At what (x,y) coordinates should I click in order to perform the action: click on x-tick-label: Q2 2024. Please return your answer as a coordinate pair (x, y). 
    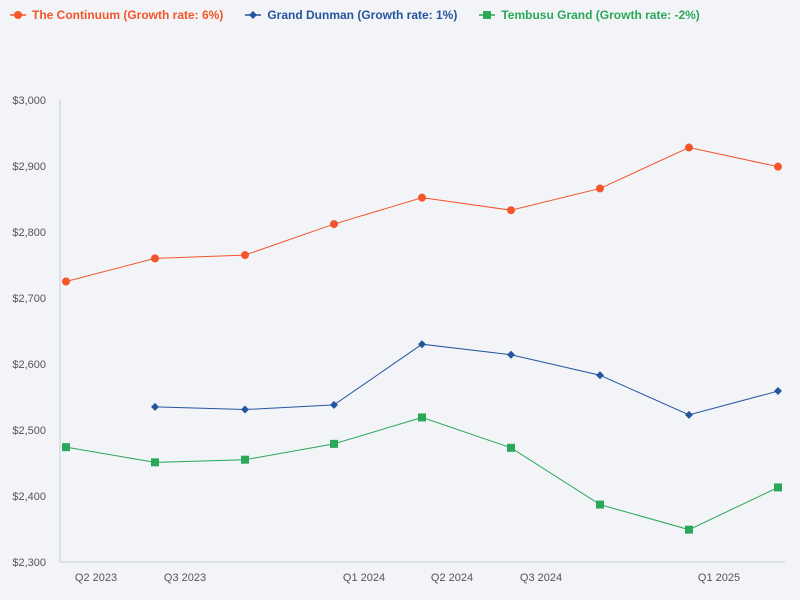
    Looking at the image, I should click on (452, 578).